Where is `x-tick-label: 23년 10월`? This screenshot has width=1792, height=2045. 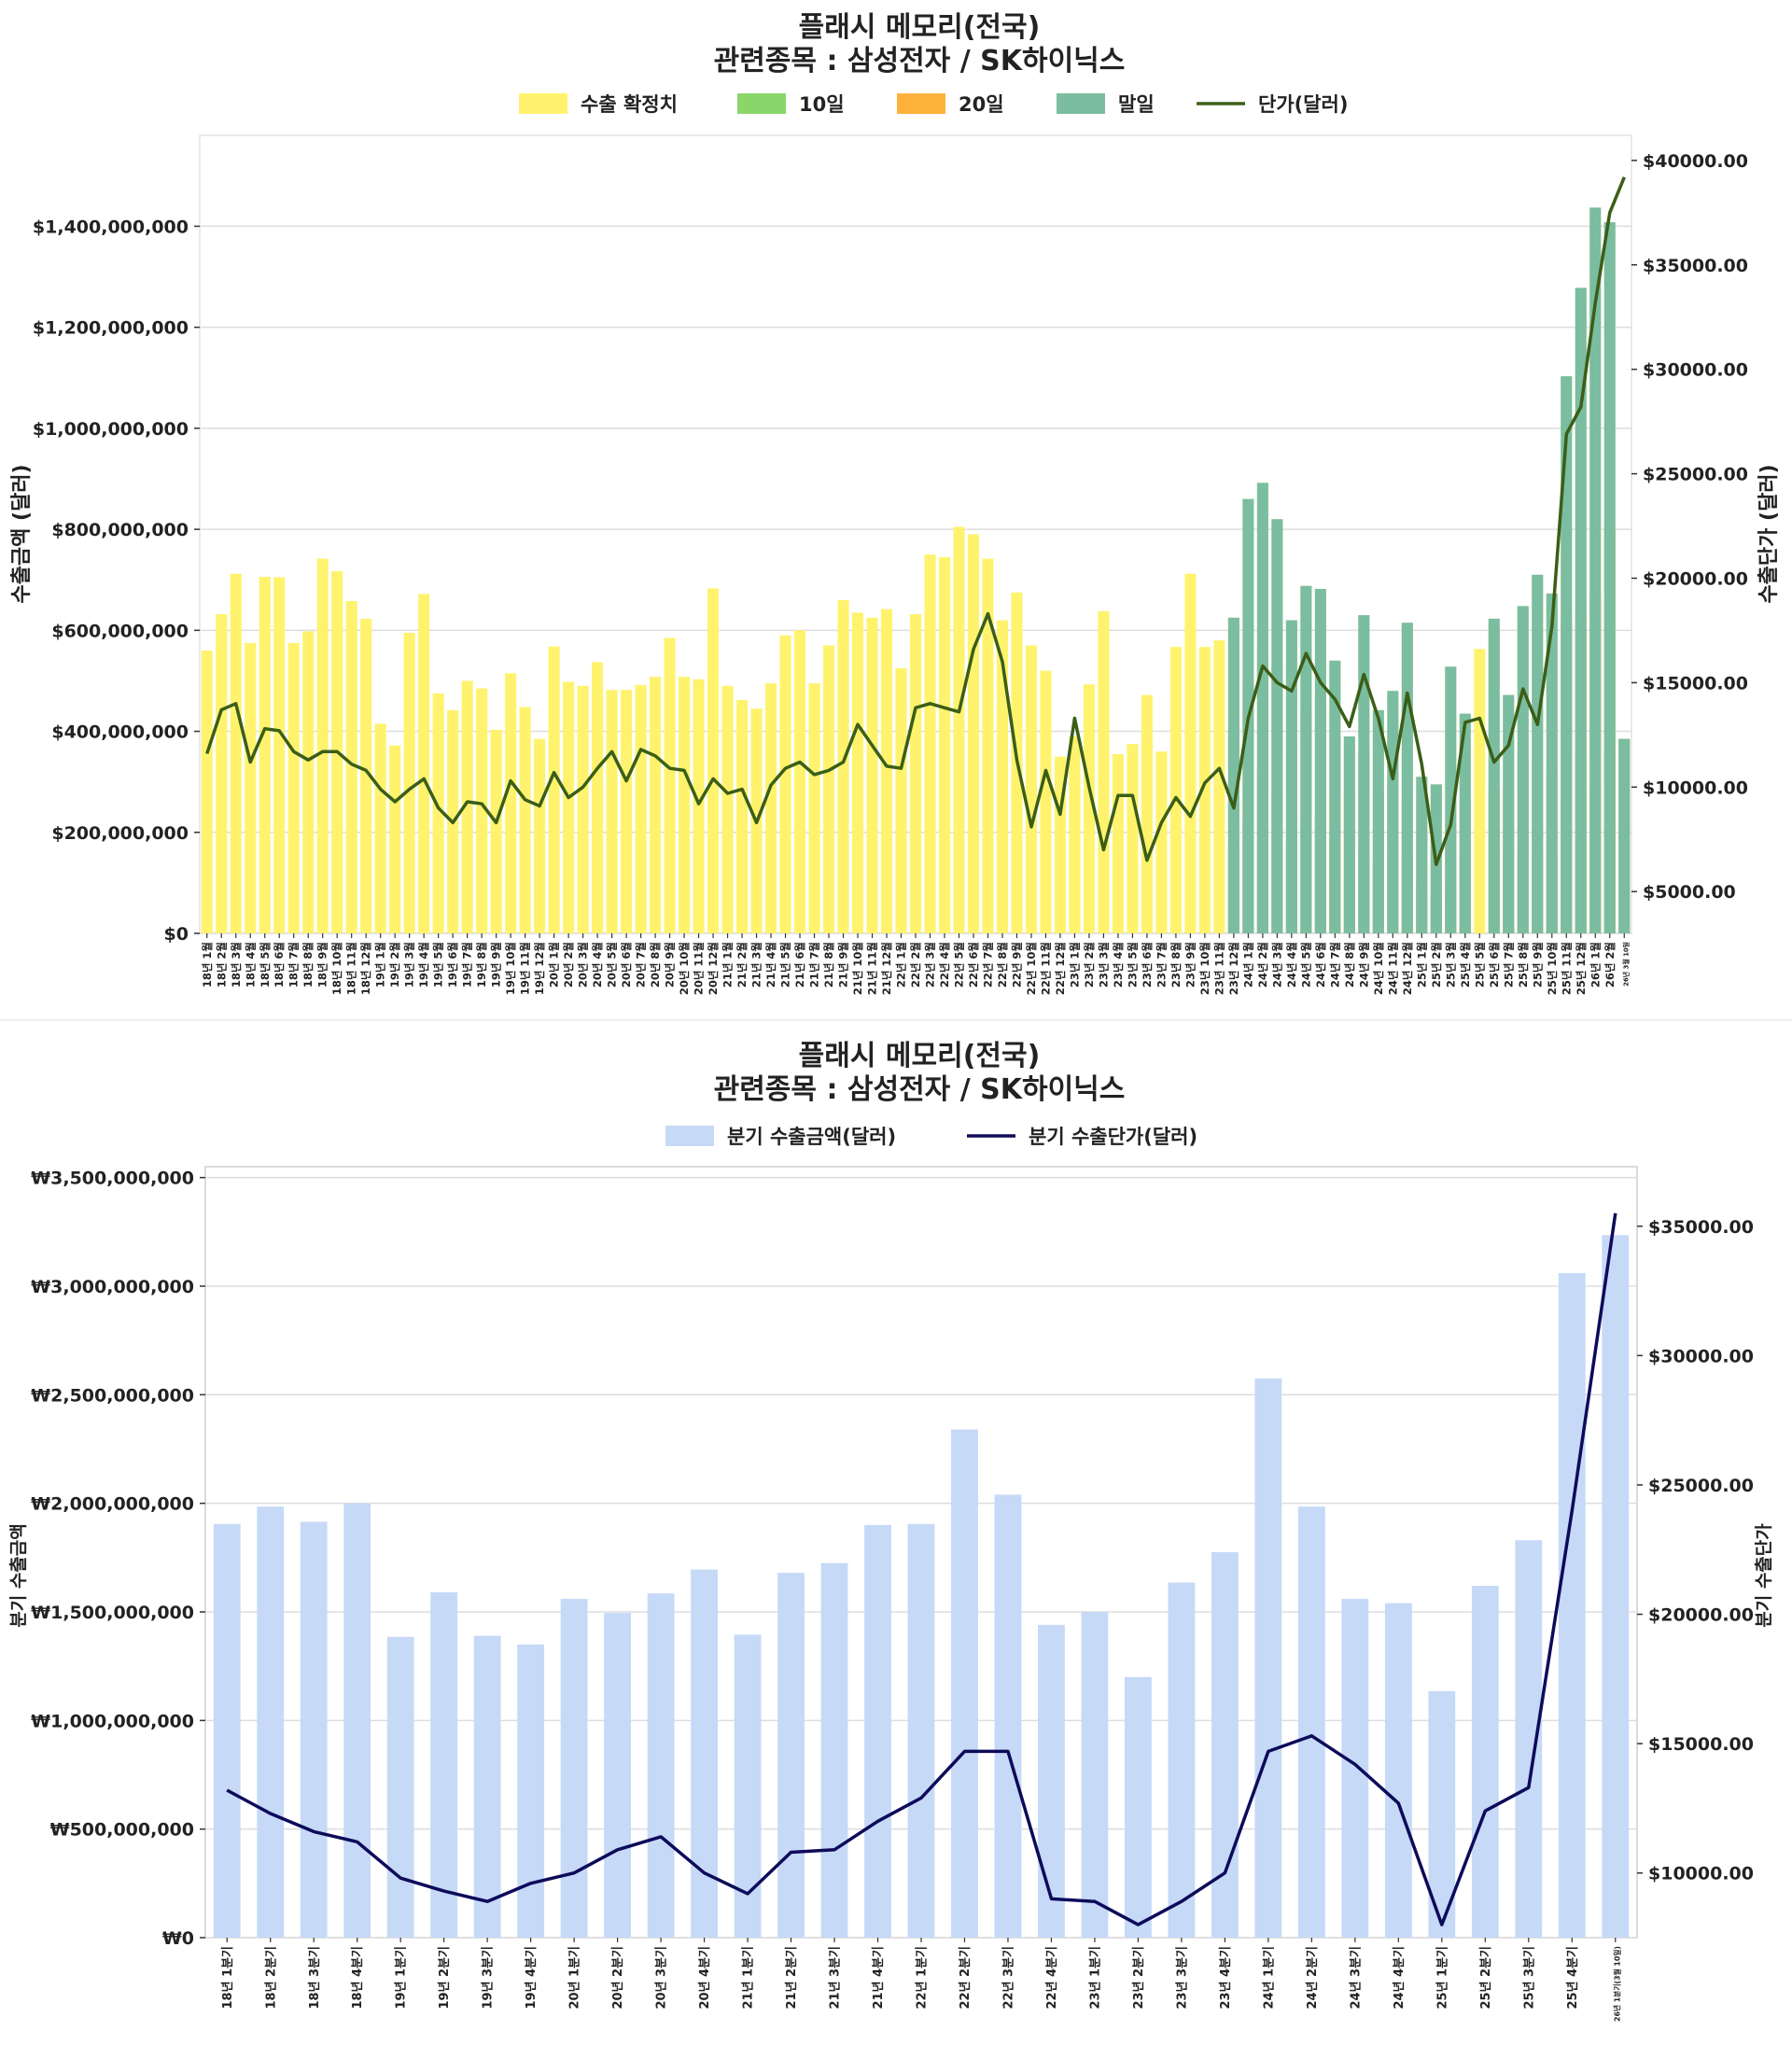 x-tick-label: 23년 10월 is located at coordinates (1204, 968).